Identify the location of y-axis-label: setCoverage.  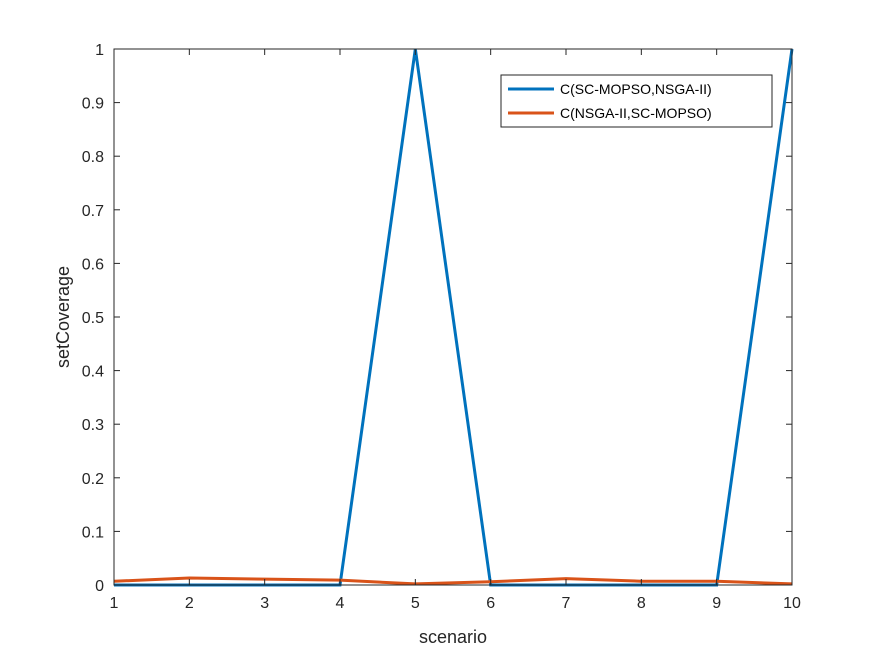
(63, 317).